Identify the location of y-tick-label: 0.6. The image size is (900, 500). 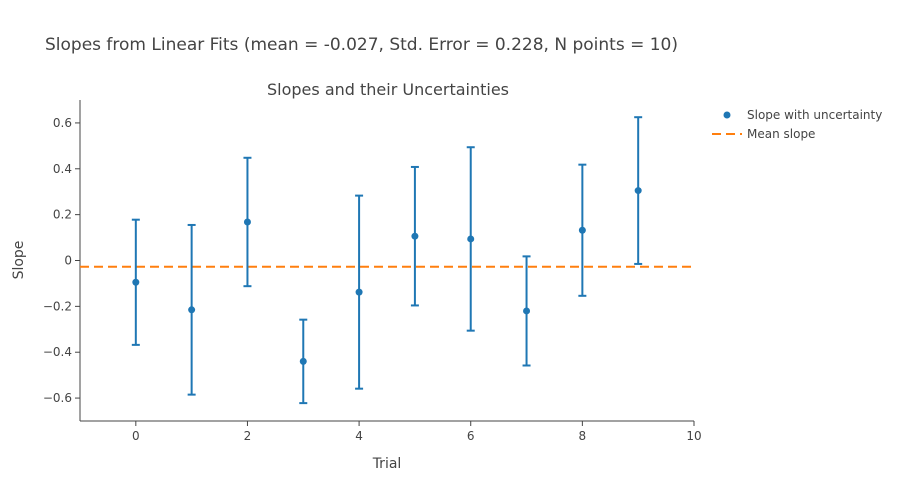
(62, 123).